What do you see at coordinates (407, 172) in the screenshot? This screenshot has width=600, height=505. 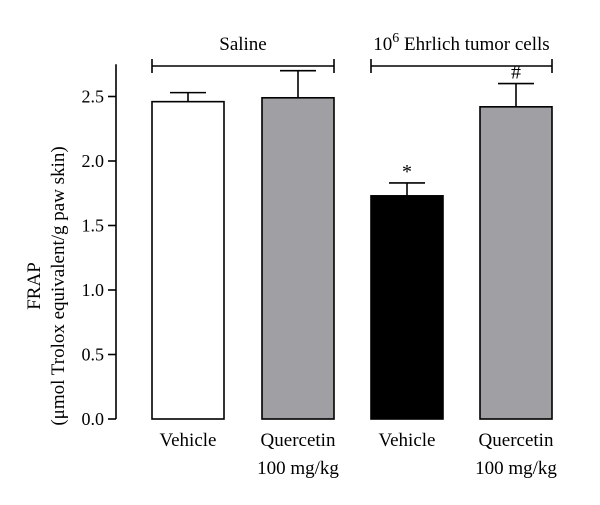 I see `significance-mark: *` at bounding box center [407, 172].